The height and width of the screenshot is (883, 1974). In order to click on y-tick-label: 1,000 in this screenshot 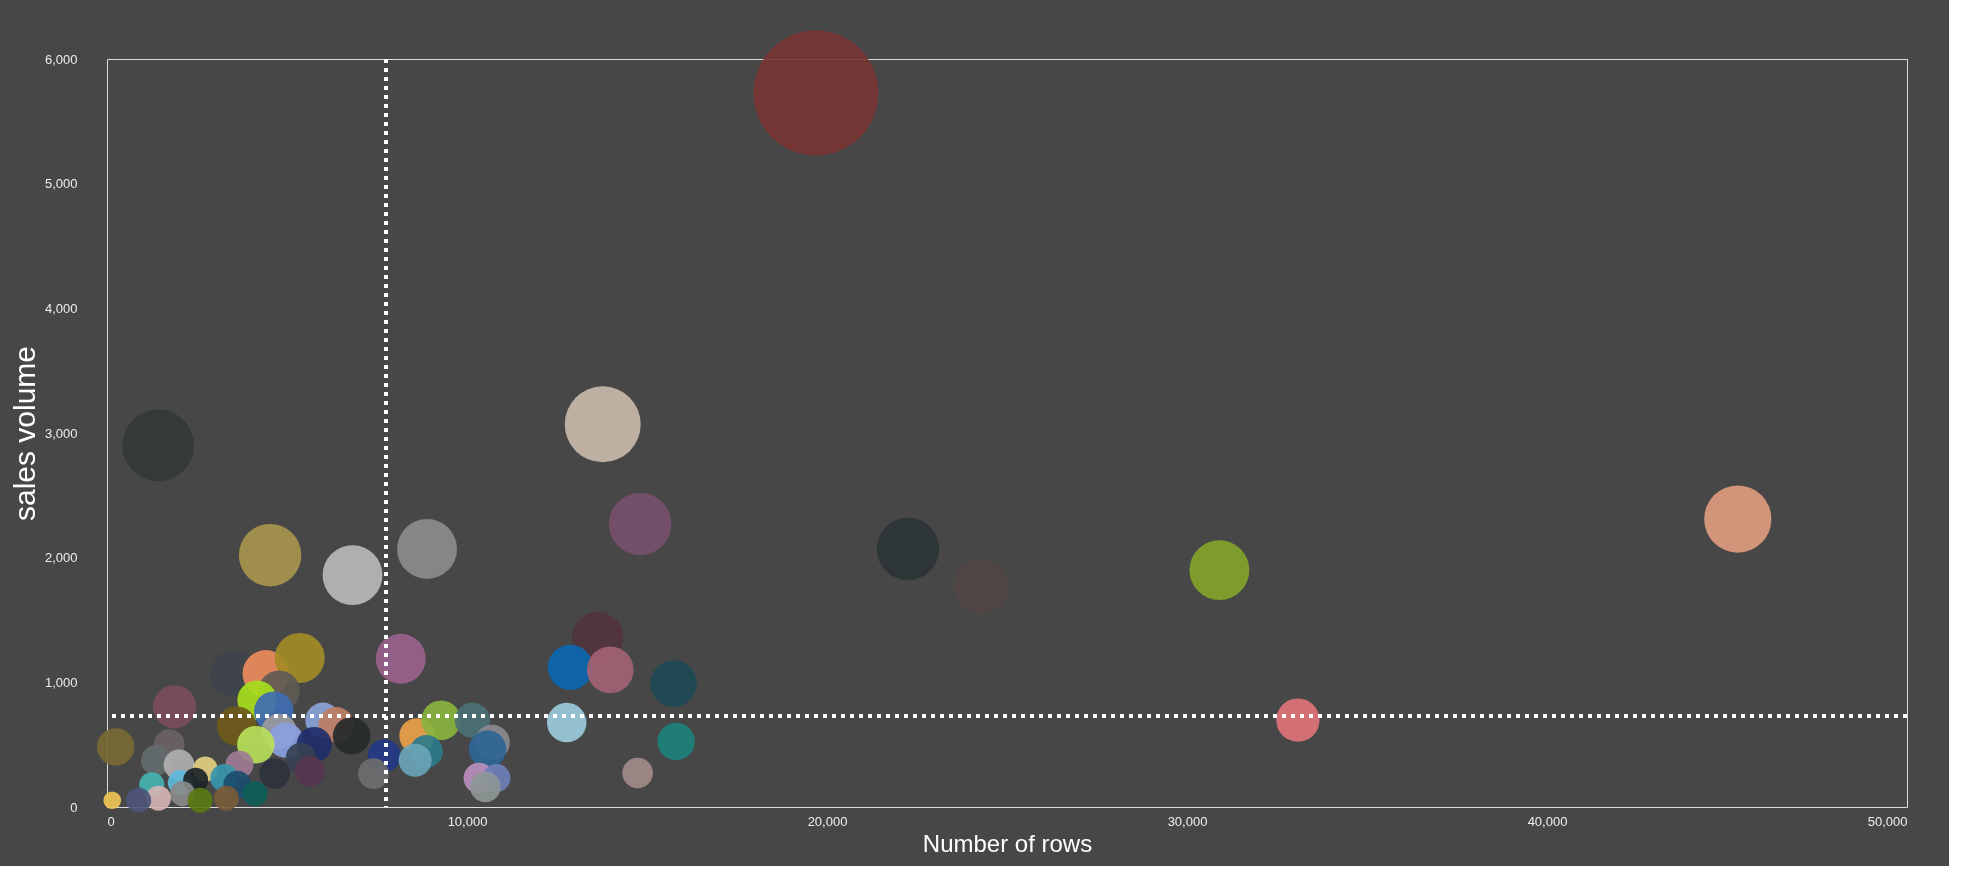, I will do `click(61, 682)`.